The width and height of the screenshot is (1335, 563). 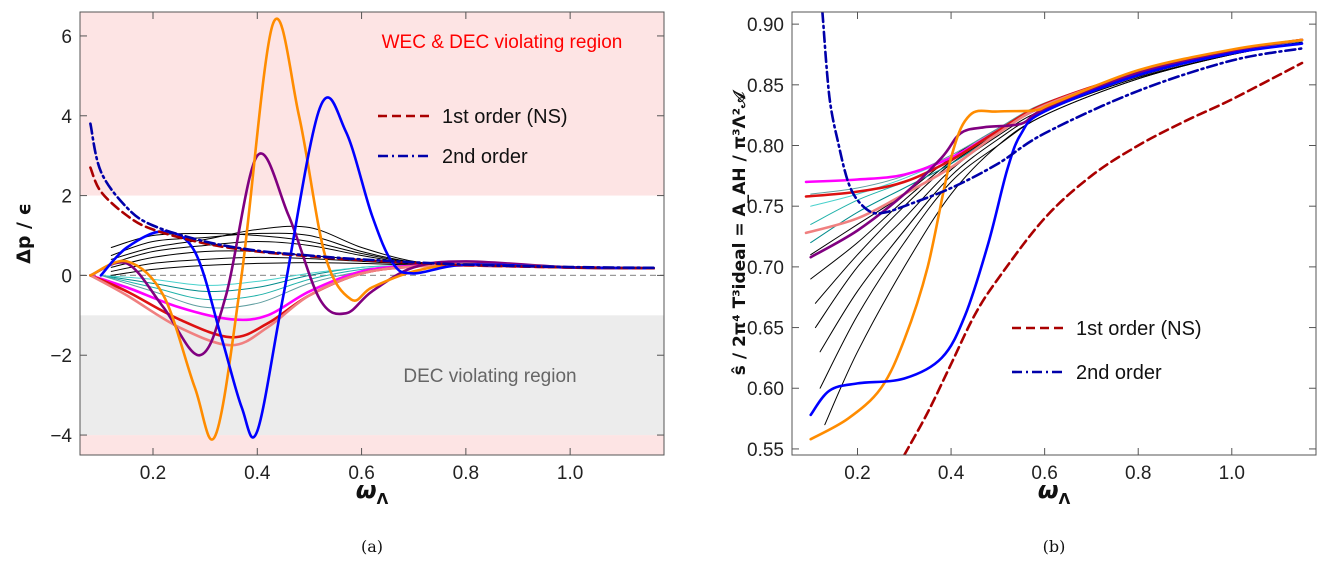 What do you see at coordinates (489, 376) in the screenshot?
I see `region-label: DEC violating region` at bounding box center [489, 376].